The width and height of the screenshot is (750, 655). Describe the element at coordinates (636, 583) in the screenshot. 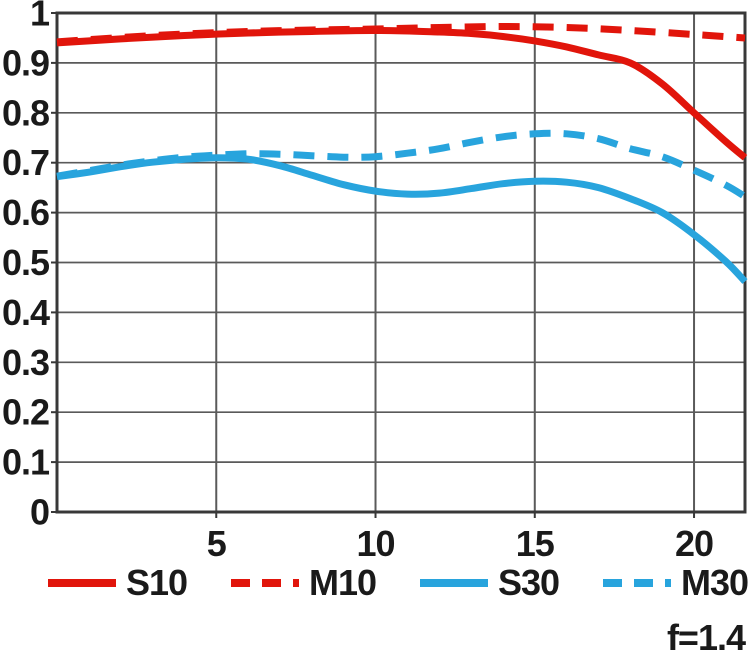

I see `m30-line-swatch-icon` at that location.